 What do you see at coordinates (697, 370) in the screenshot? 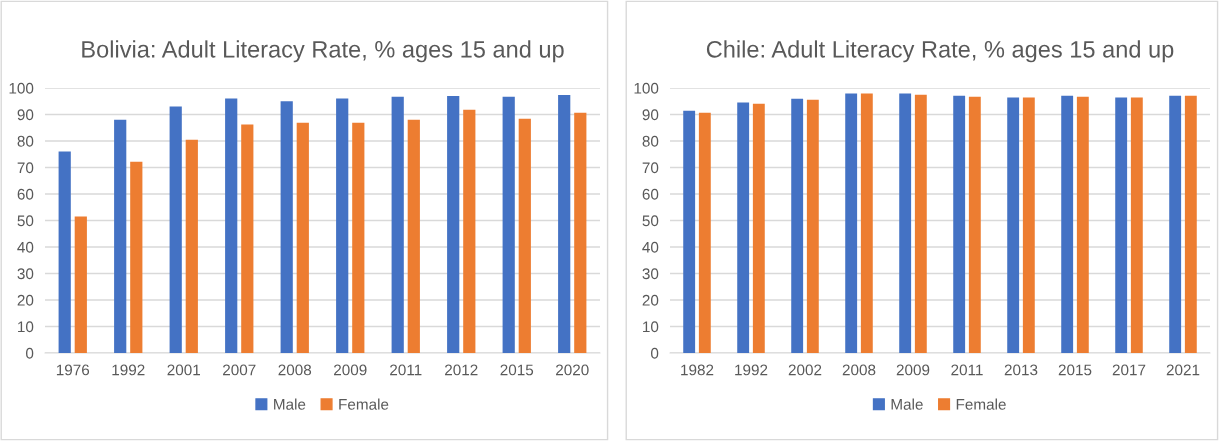
I see `x-tick-label: 1982` at bounding box center [697, 370].